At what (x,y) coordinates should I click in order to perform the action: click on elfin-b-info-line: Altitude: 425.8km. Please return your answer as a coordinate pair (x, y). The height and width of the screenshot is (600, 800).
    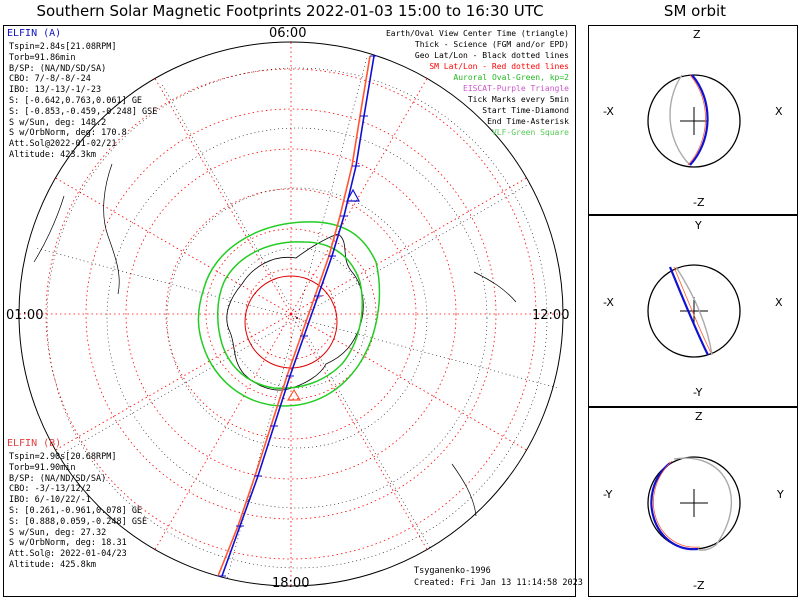
    Looking at the image, I should click on (52, 565).